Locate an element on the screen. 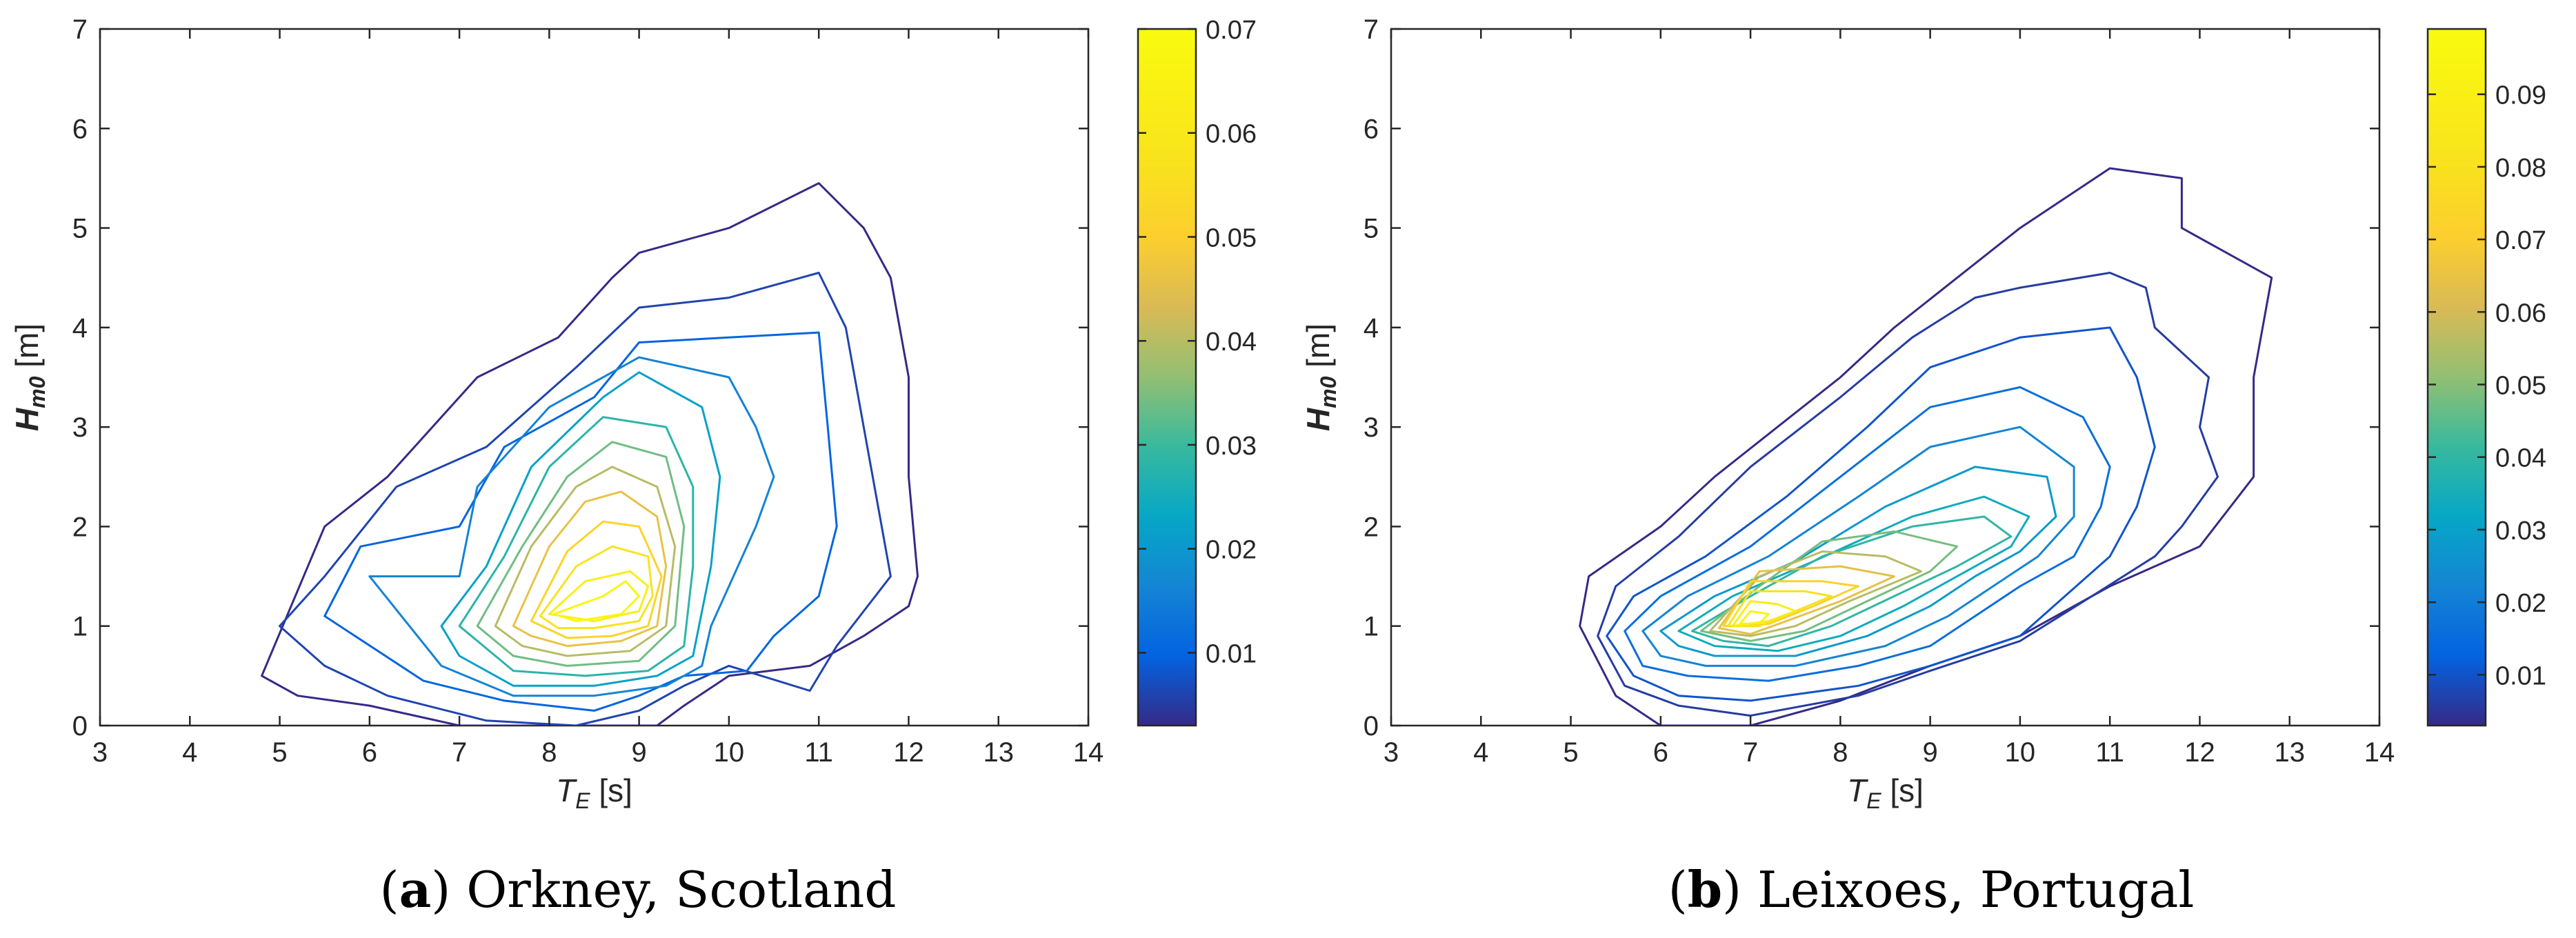 The width and height of the screenshot is (2576, 938). colorbar-tick-label: 0.08 is located at coordinates (2520, 168).